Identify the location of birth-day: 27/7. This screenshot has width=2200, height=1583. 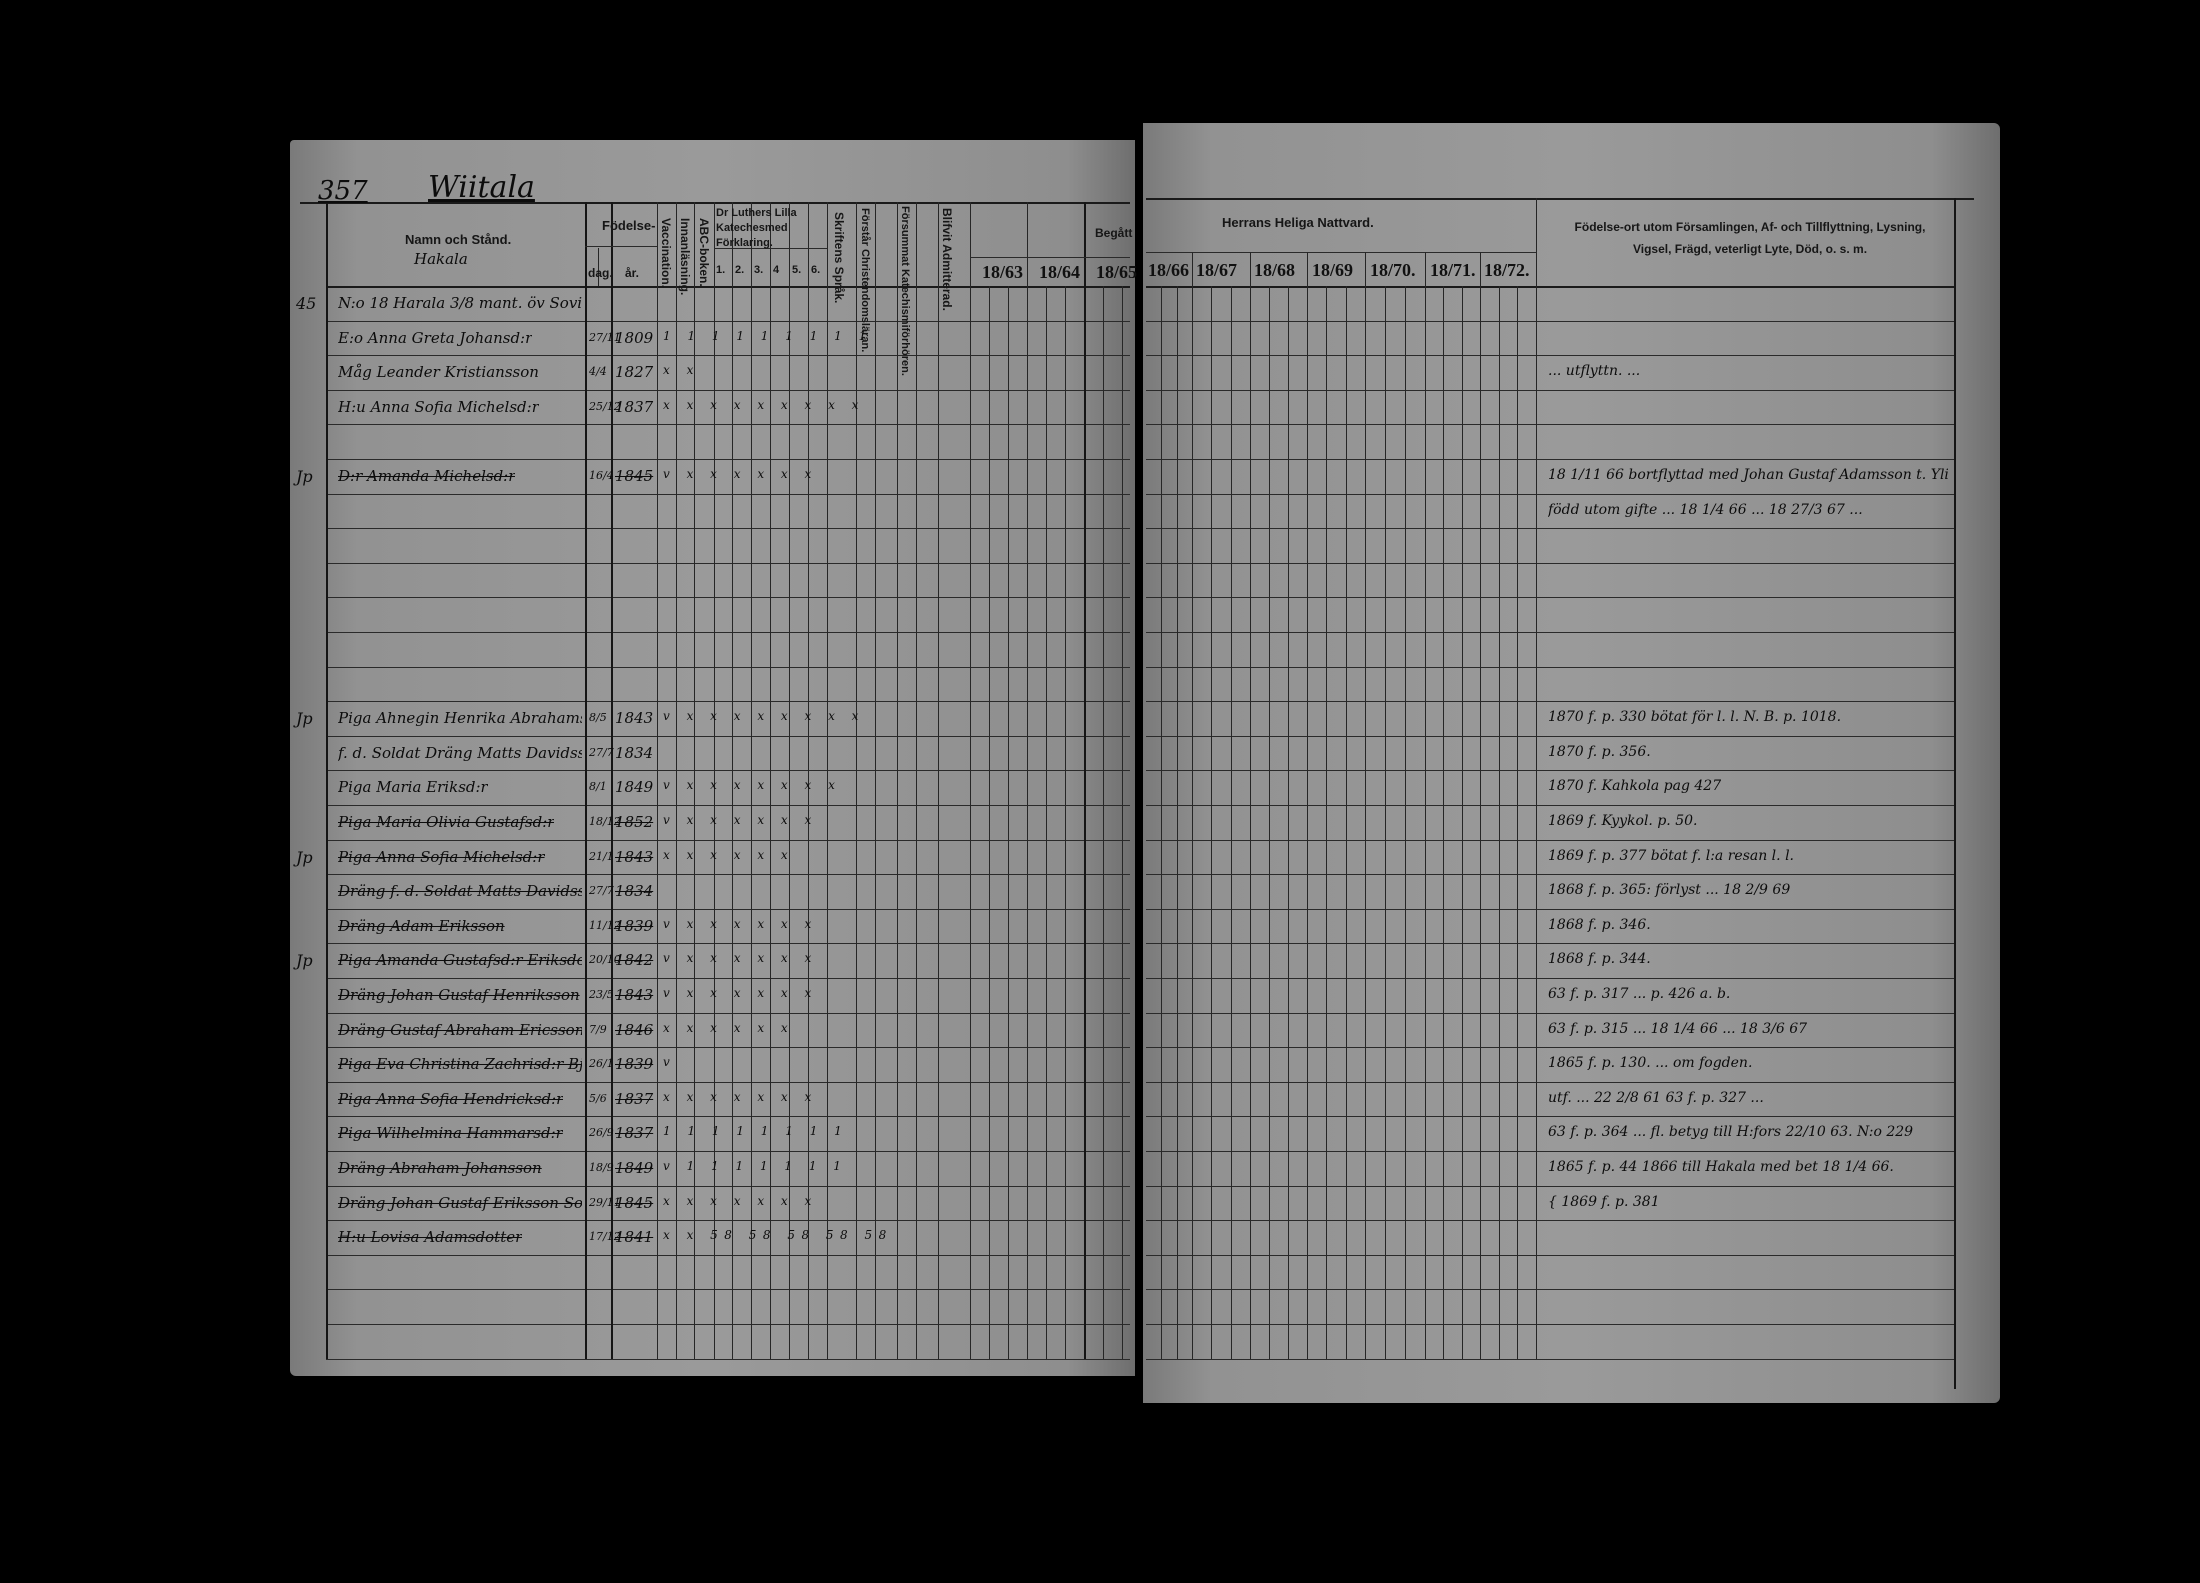
(601, 752).